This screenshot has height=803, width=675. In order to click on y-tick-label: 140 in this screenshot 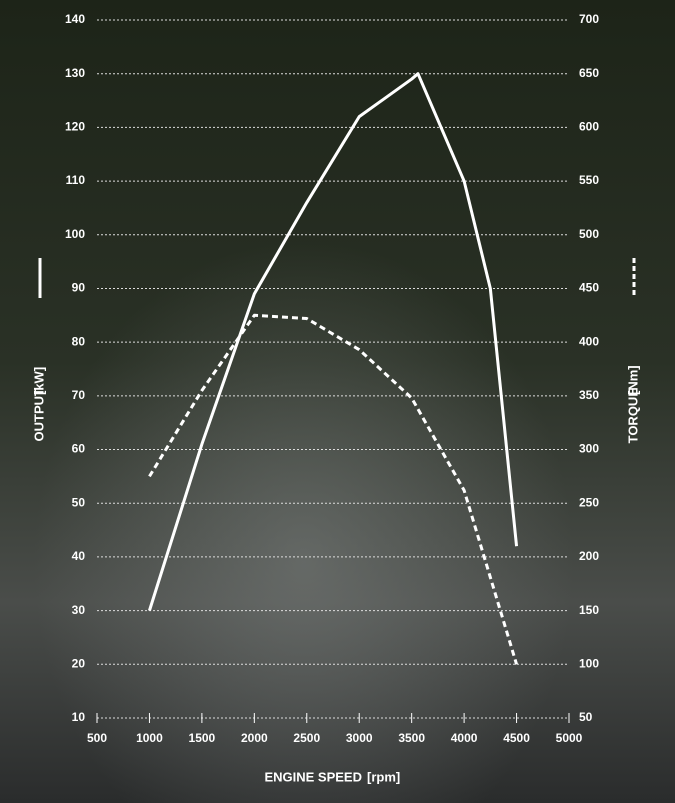, I will do `click(75, 19)`.